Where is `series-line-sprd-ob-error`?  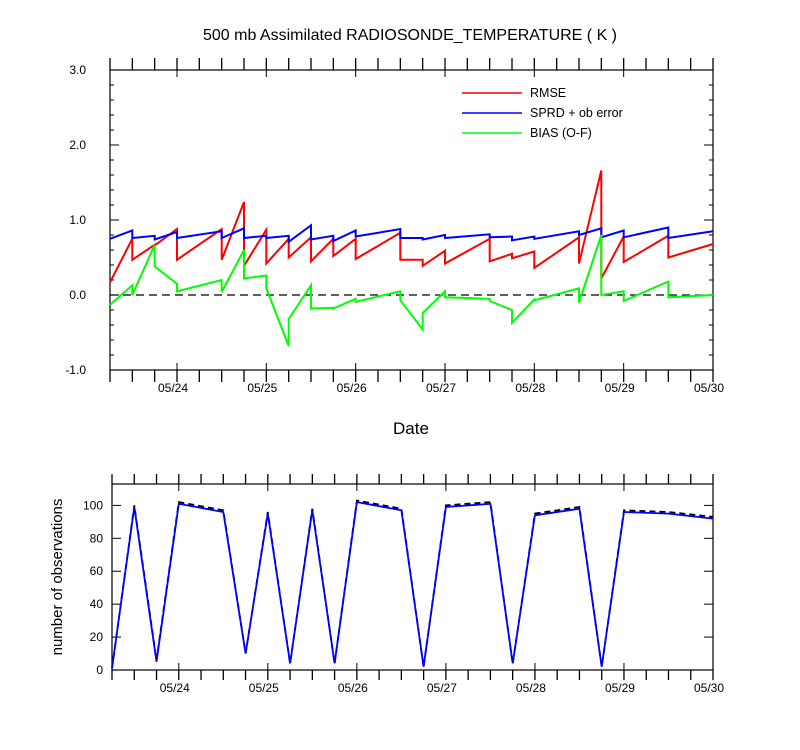
series-line-sprd-ob-error is located at coordinates (411, 233).